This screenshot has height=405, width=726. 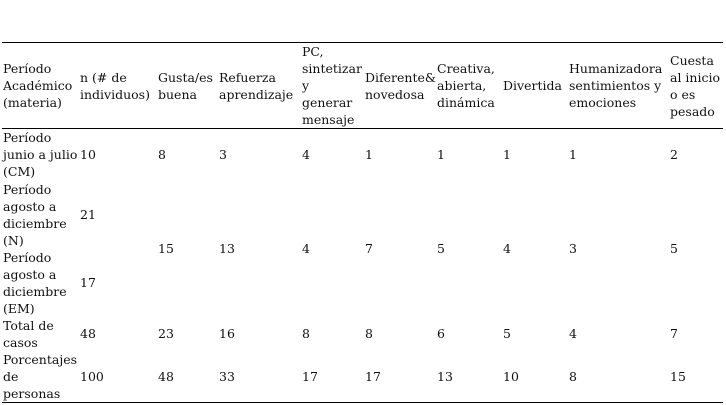 I want to click on cell: 2, so click(x=674, y=155).